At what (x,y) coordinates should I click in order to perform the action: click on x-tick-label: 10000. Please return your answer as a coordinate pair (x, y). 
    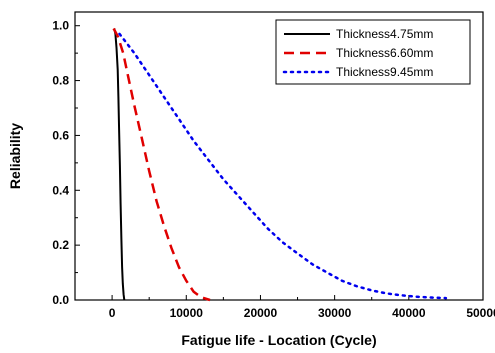
    Looking at the image, I should click on (187, 313).